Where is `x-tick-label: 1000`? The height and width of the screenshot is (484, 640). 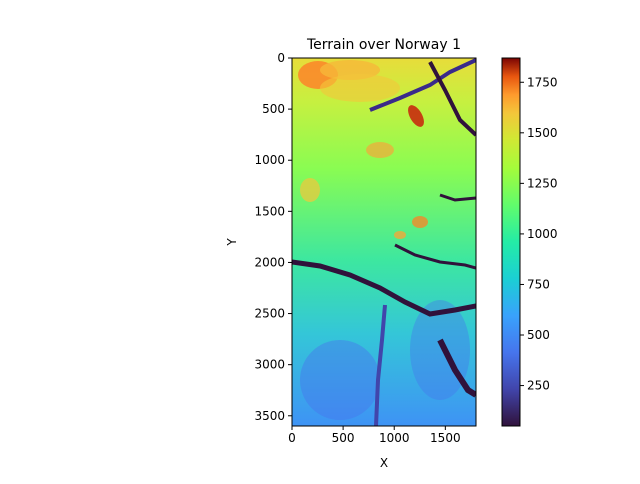 x-tick-label: 1000 is located at coordinates (394, 438).